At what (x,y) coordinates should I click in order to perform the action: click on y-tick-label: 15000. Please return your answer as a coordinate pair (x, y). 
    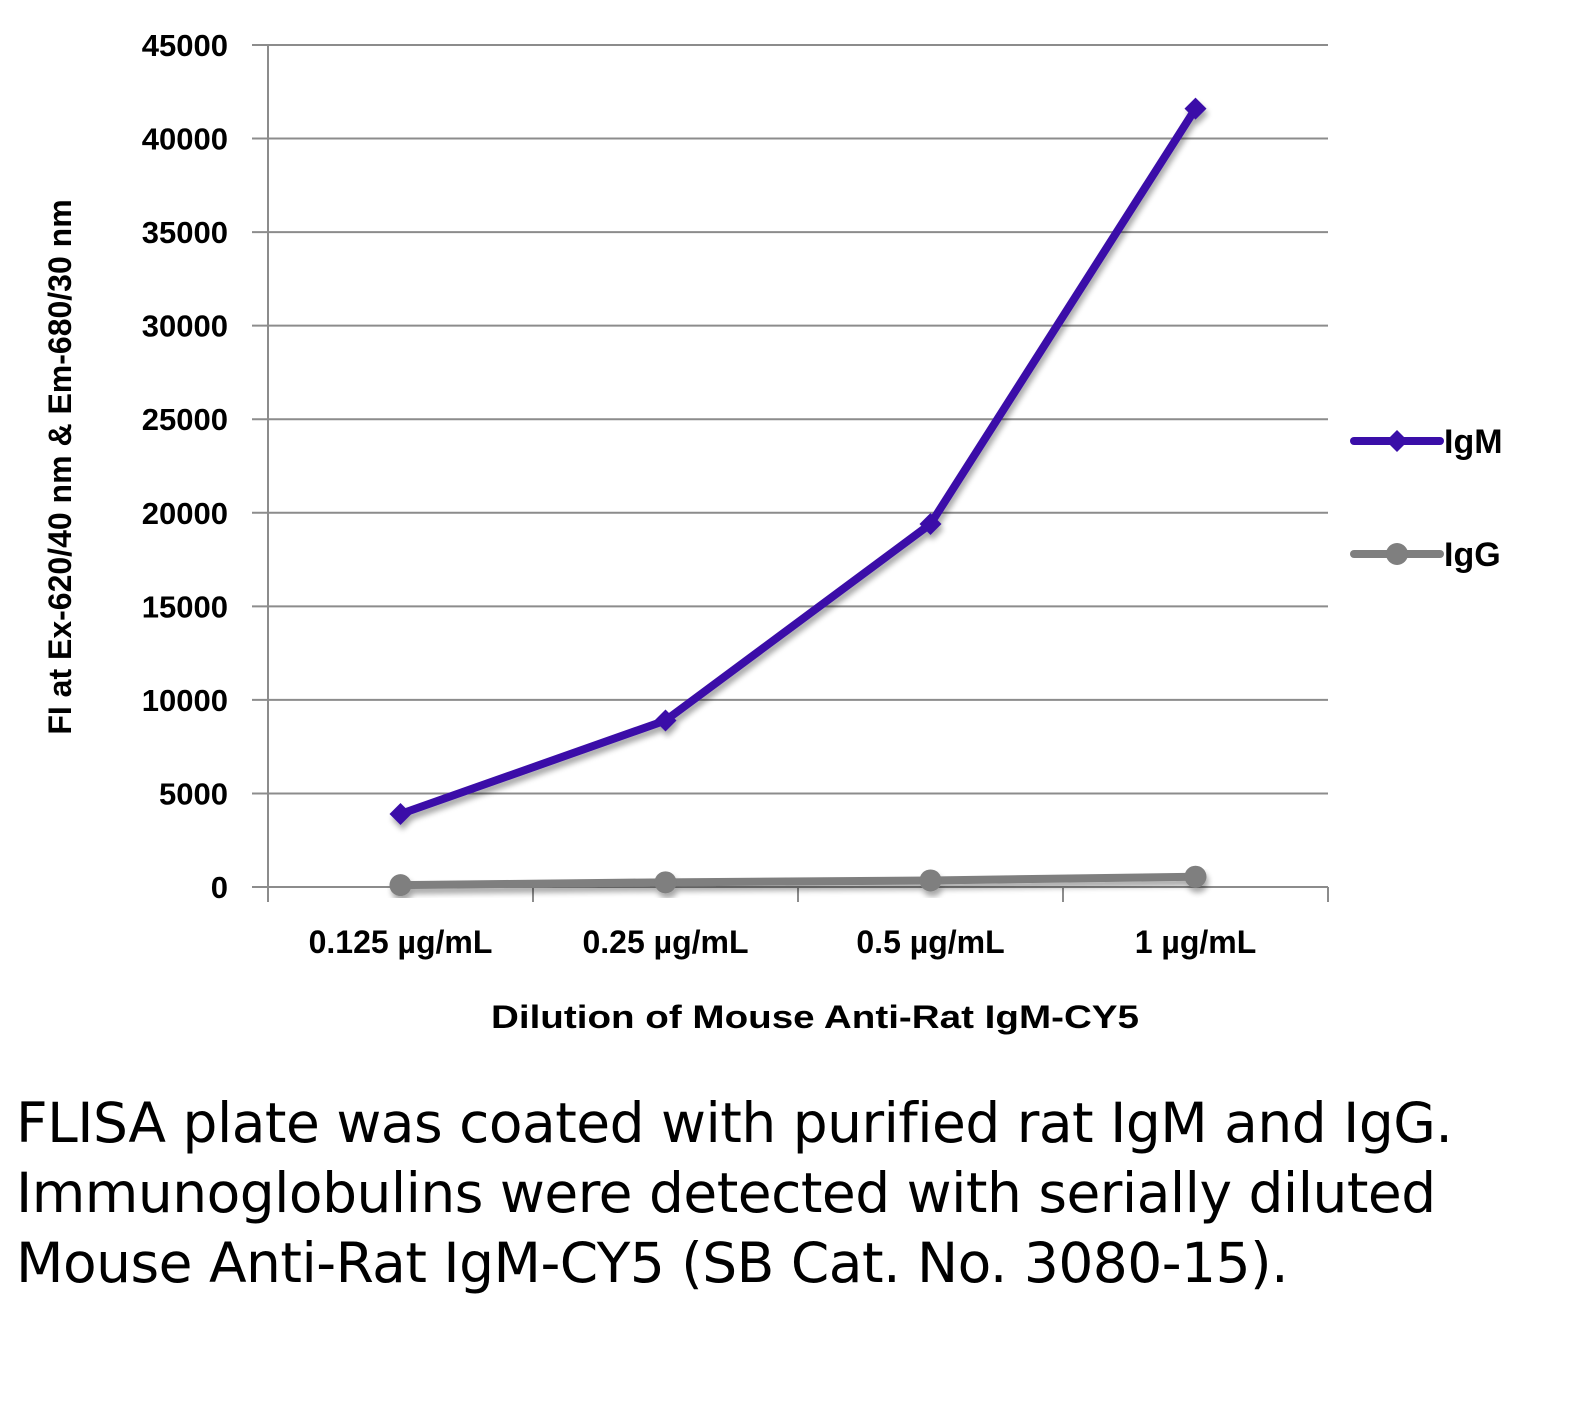
    Looking at the image, I should click on (185, 606).